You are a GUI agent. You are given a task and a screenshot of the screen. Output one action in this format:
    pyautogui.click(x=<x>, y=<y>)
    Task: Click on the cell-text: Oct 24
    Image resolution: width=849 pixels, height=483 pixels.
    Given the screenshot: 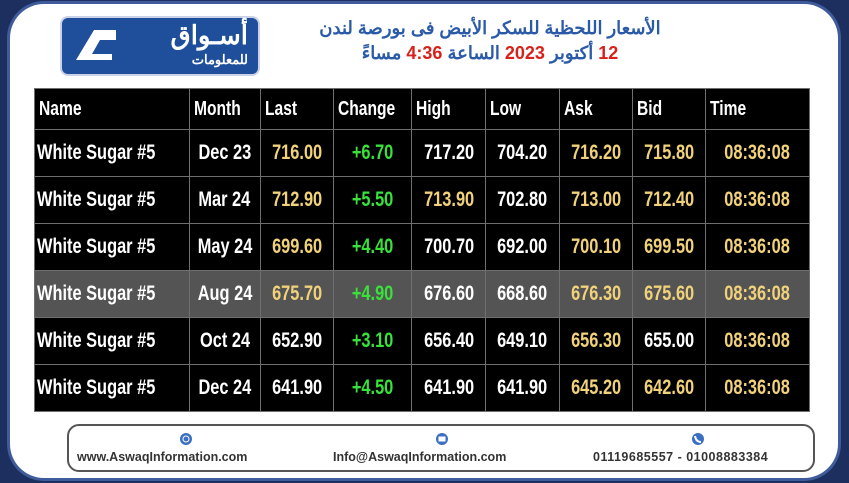 What is the action you would take?
    pyautogui.click(x=224, y=340)
    